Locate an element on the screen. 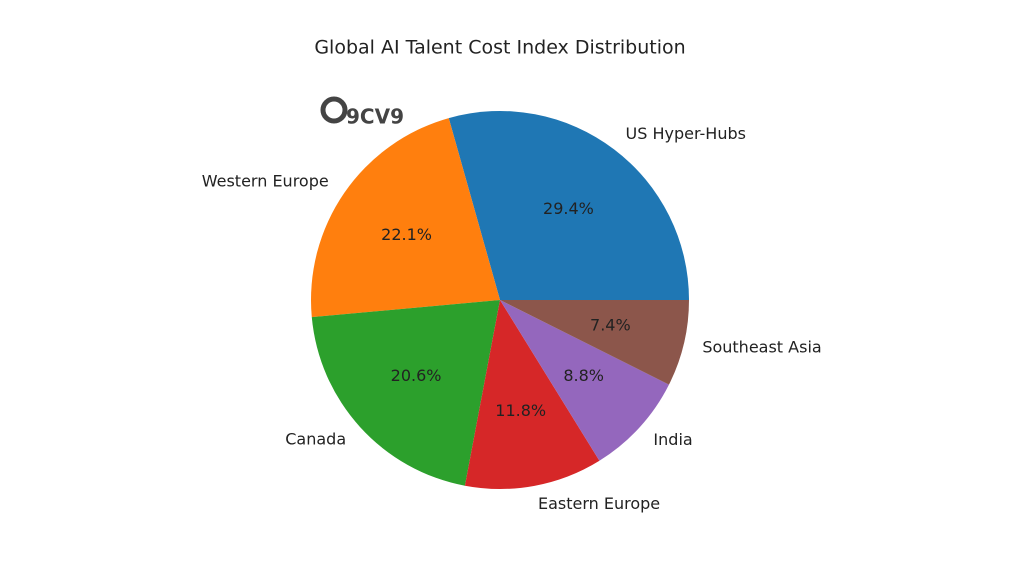 The width and height of the screenshot is (1024, 576). percent-label: 22.1% is located at coordinates (406, 234).